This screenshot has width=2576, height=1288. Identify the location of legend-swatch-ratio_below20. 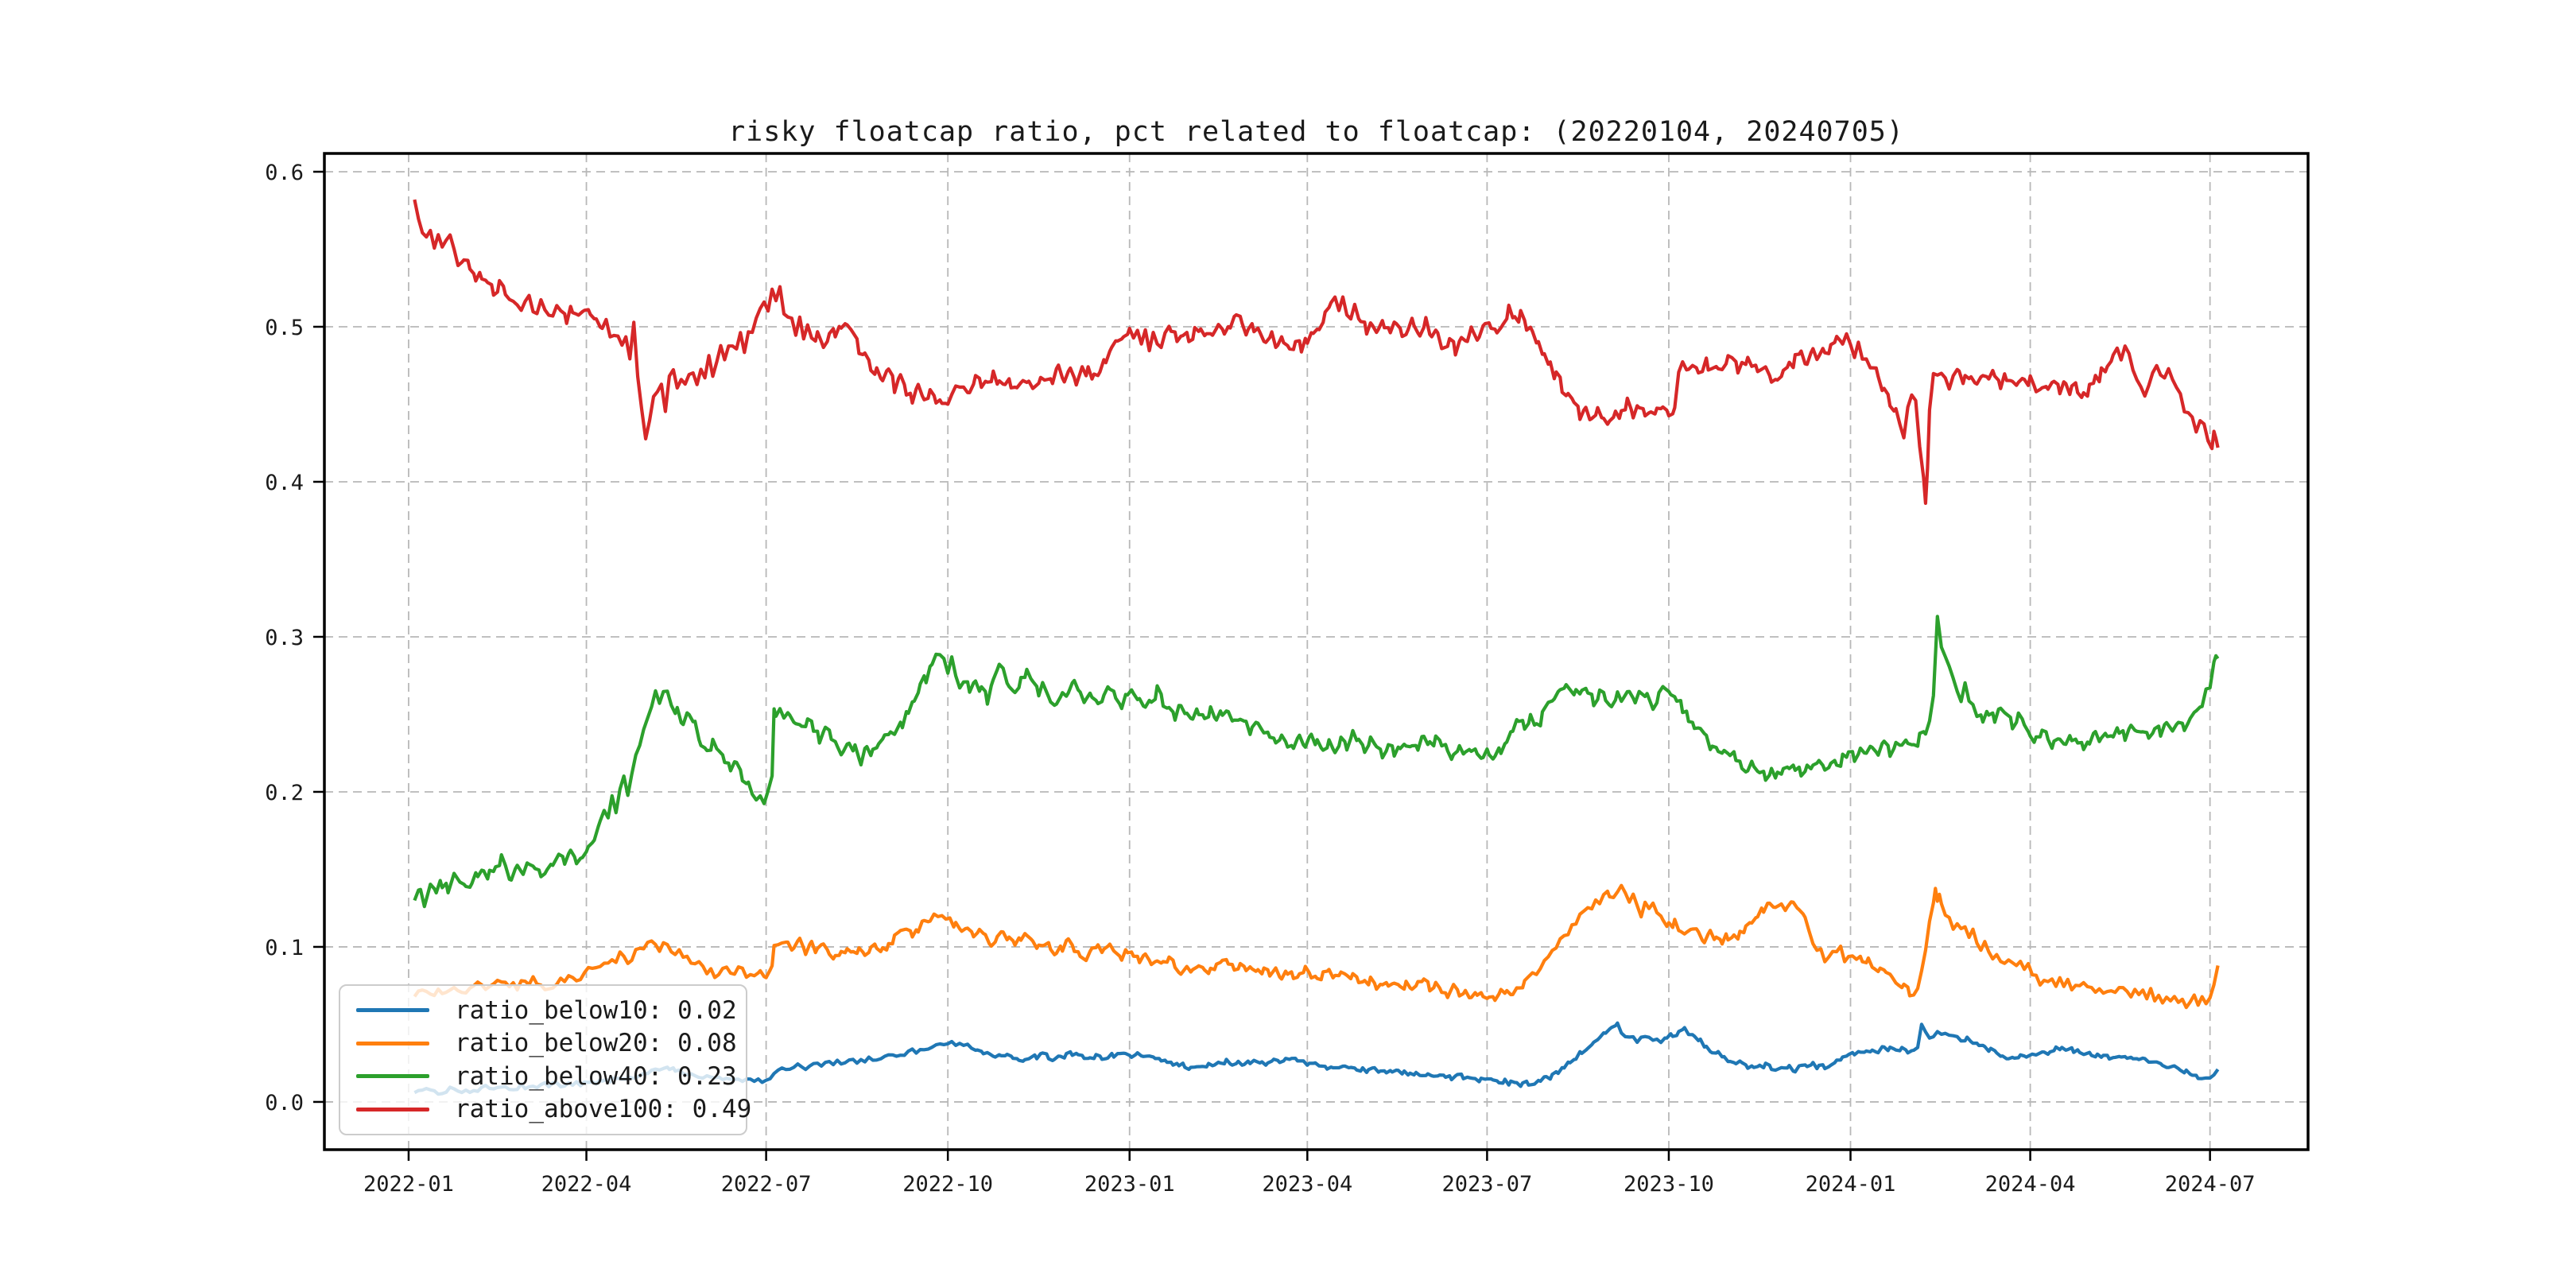
(393, 1044).